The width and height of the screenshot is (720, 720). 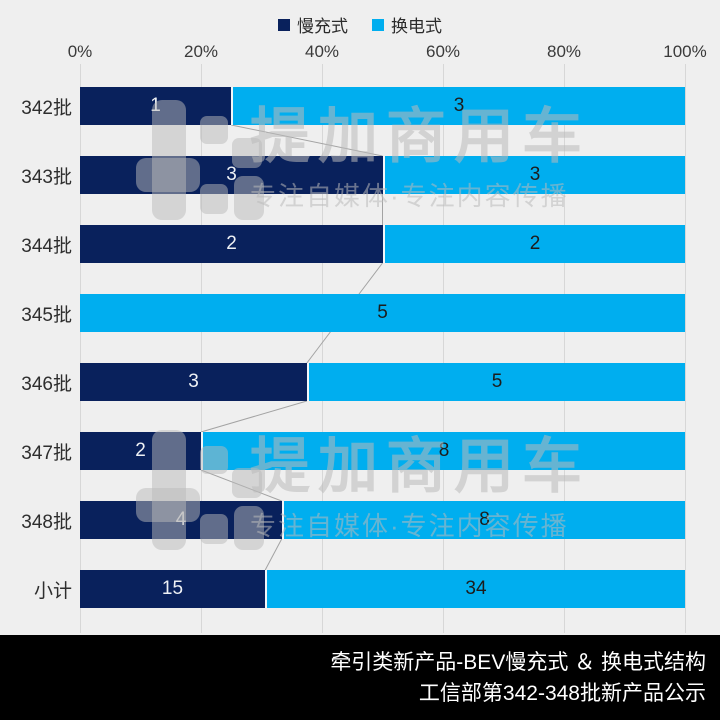 I want to click on legend-marker-slow-charge-icon, so click(x=284, y=24).